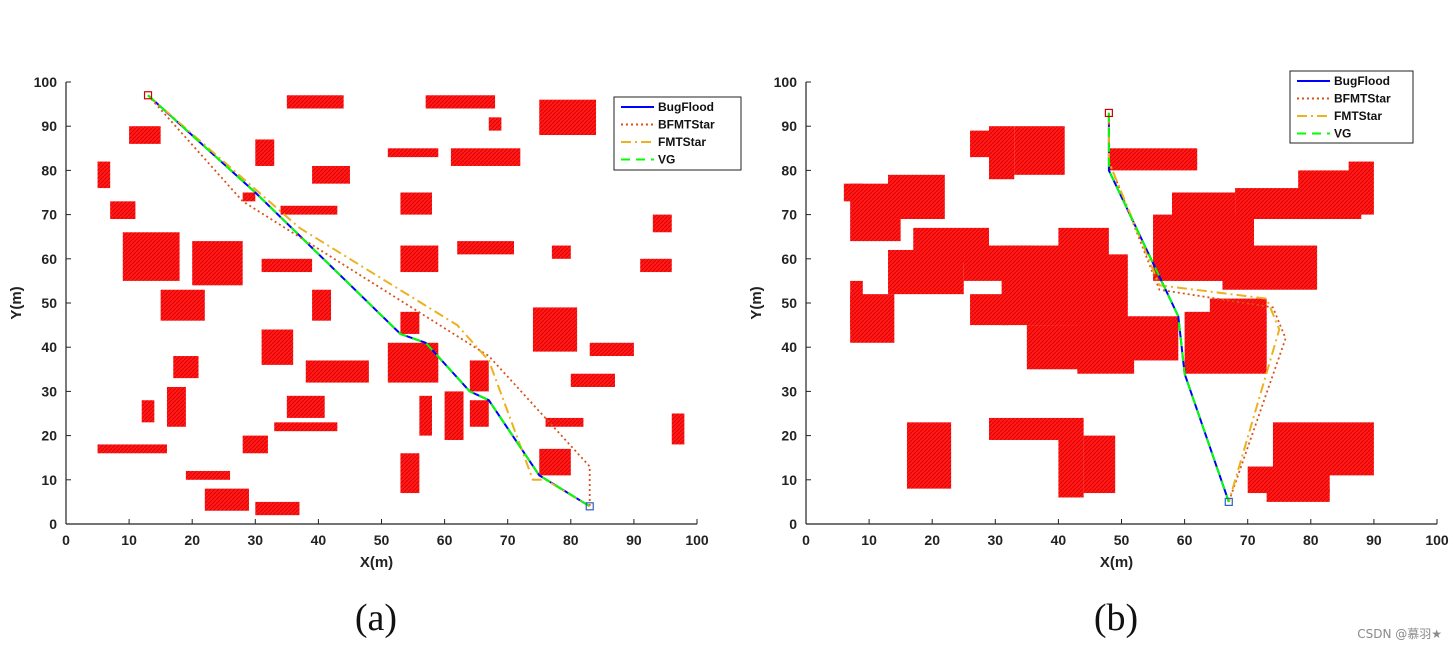 The image size is (1456, 651). Describe the element at coordinates (1116, 618) in the screenshot. I see `panel-label: (b)` at that location.